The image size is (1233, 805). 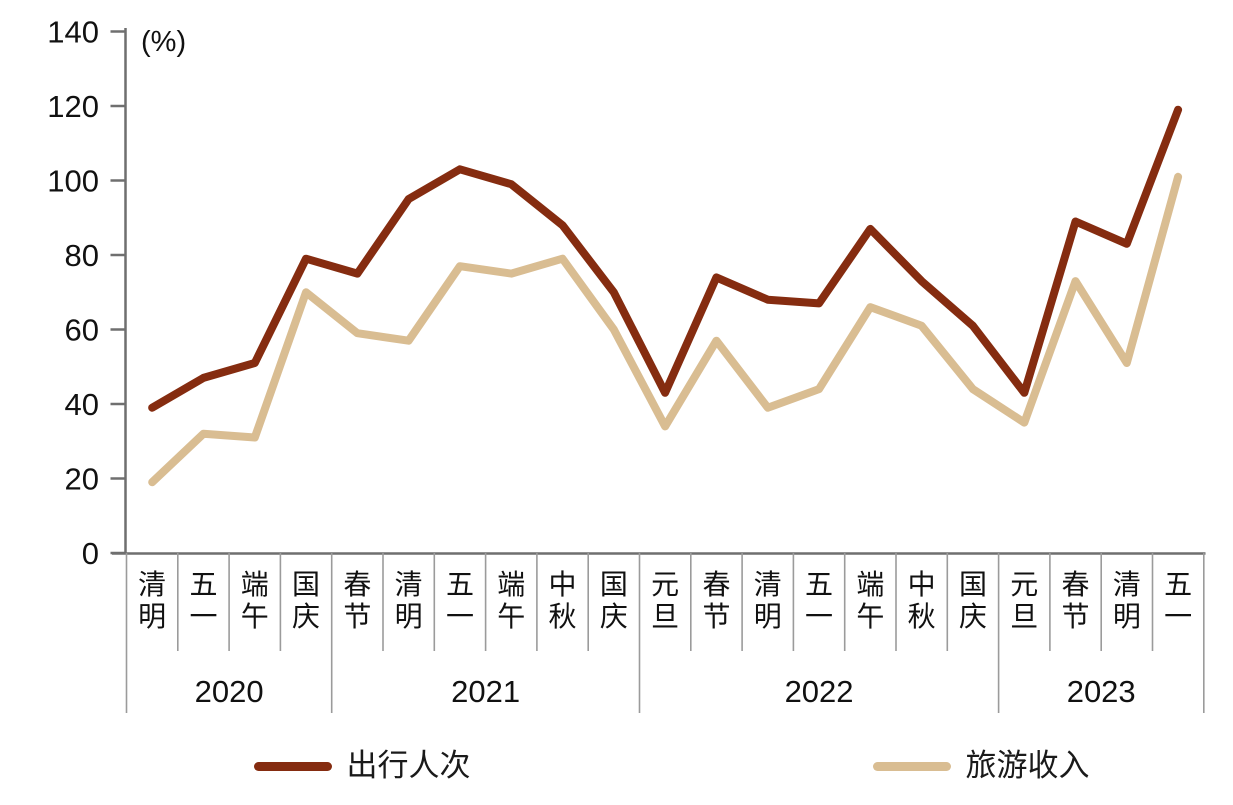 What do you see at coordinates (82, 479) in the screenshot?
I see `y-tick-label: 20` at bounding box center [82, 479].